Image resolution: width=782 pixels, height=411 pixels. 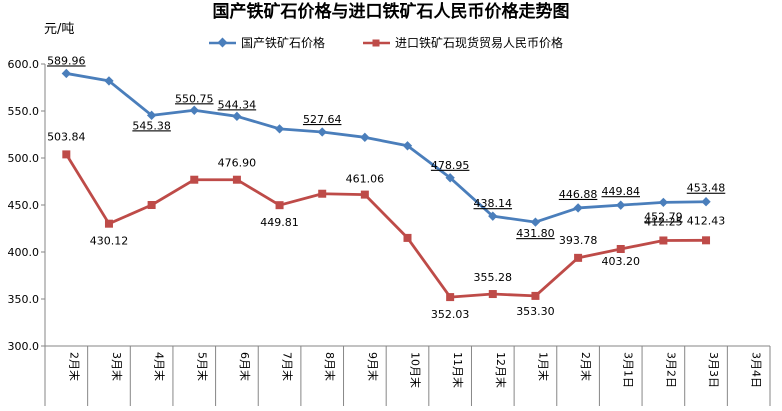 What do you see at coordinates (322, 119) in the screenshot?
I see `data-label: 527.64` at bounding box center [322, 119].